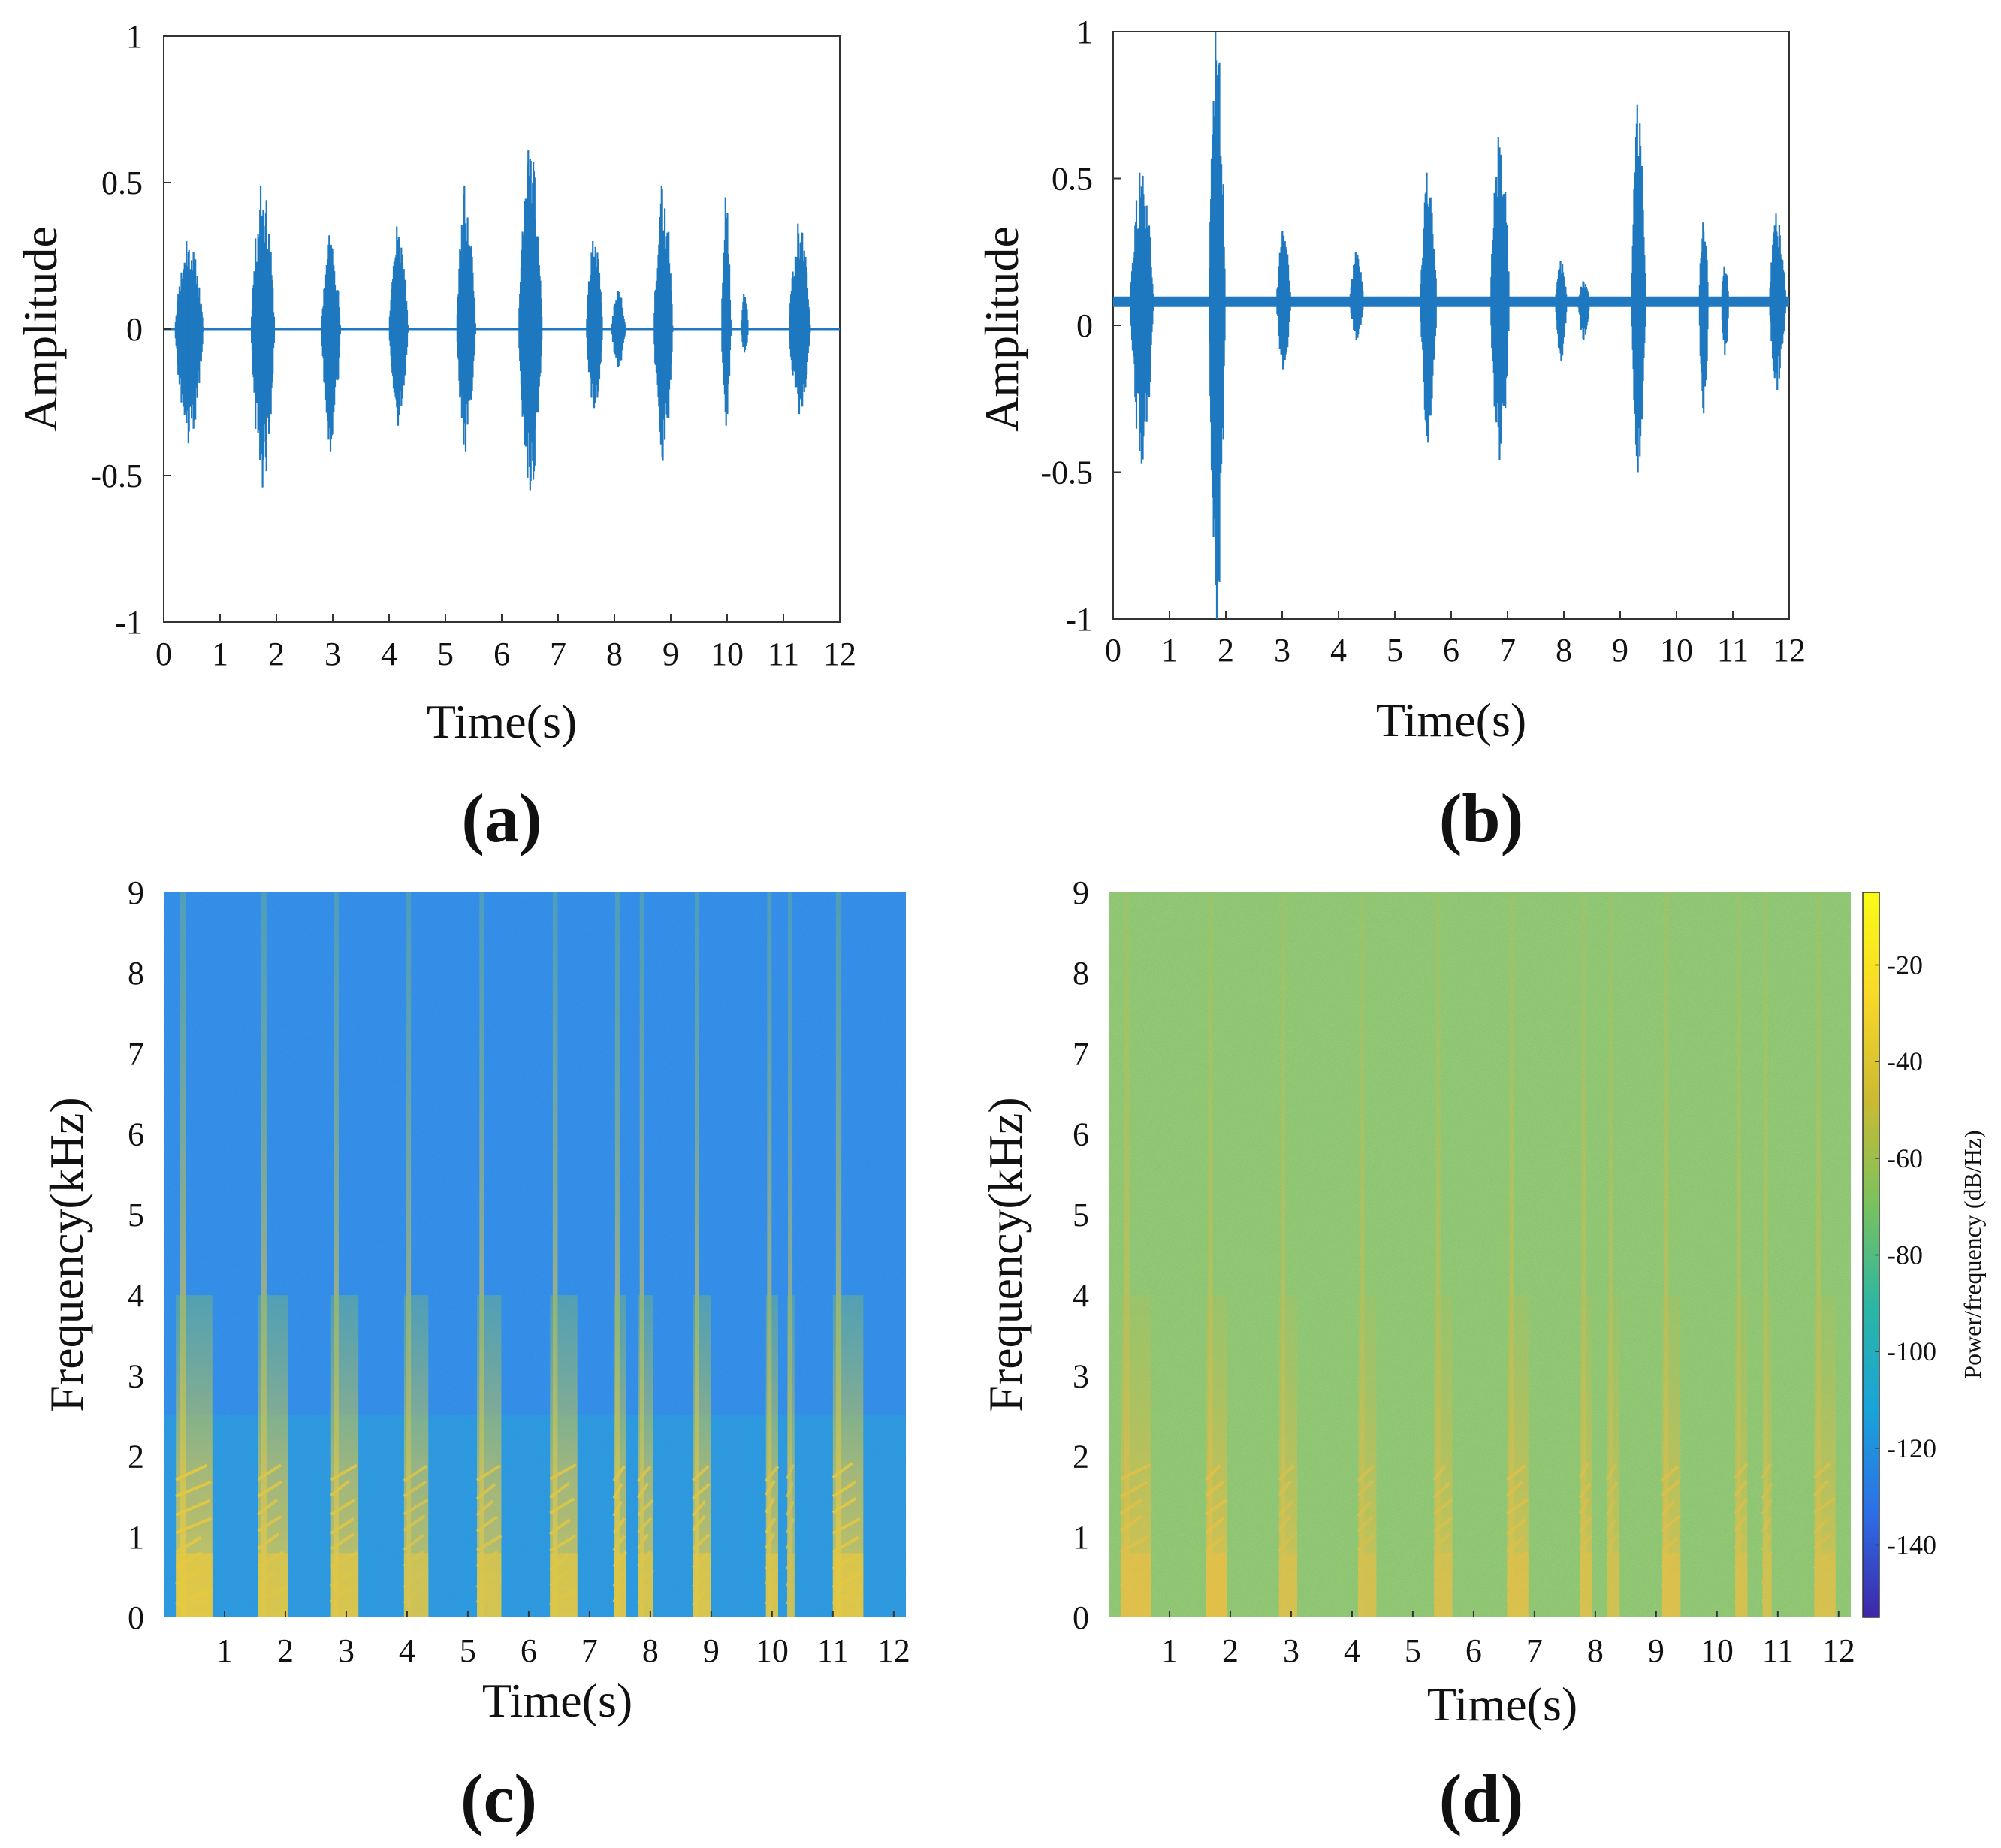 This screenshot has width=2001, height=1848. I want to click on x-tick-label: 4, so click(1352, 1650).